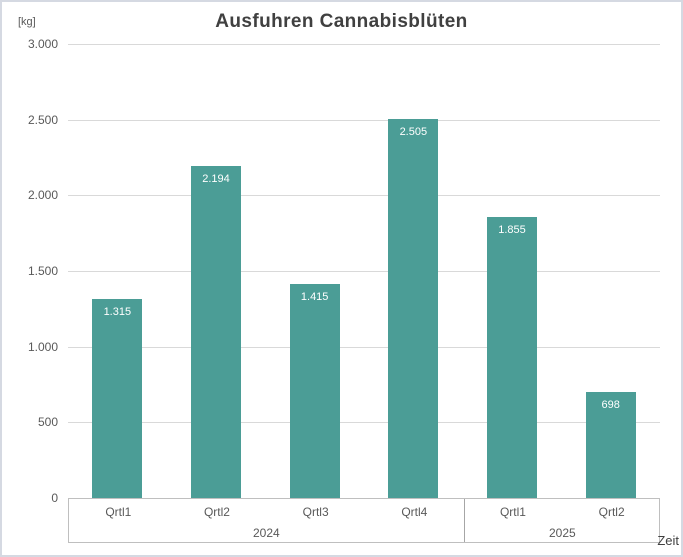 The height and width of the screenshot is (557, 683). What do you see at coordinates (266, 533) in the screenshot?
I see `x-tick-label-year: 2024` at bounding box center [266, 533].